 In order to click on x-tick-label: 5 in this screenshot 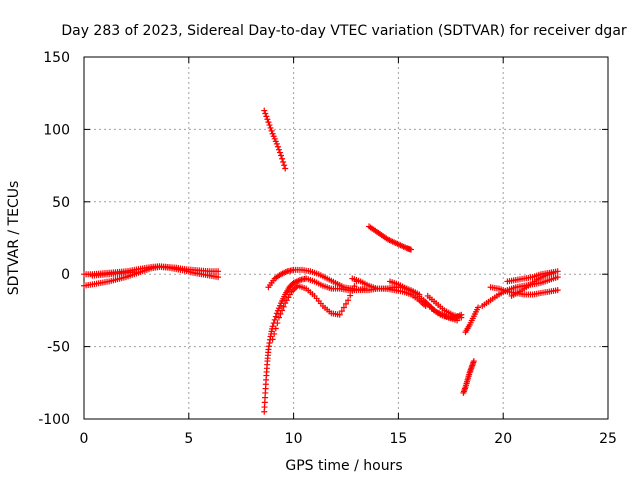, I will do `click(188, 439)`.